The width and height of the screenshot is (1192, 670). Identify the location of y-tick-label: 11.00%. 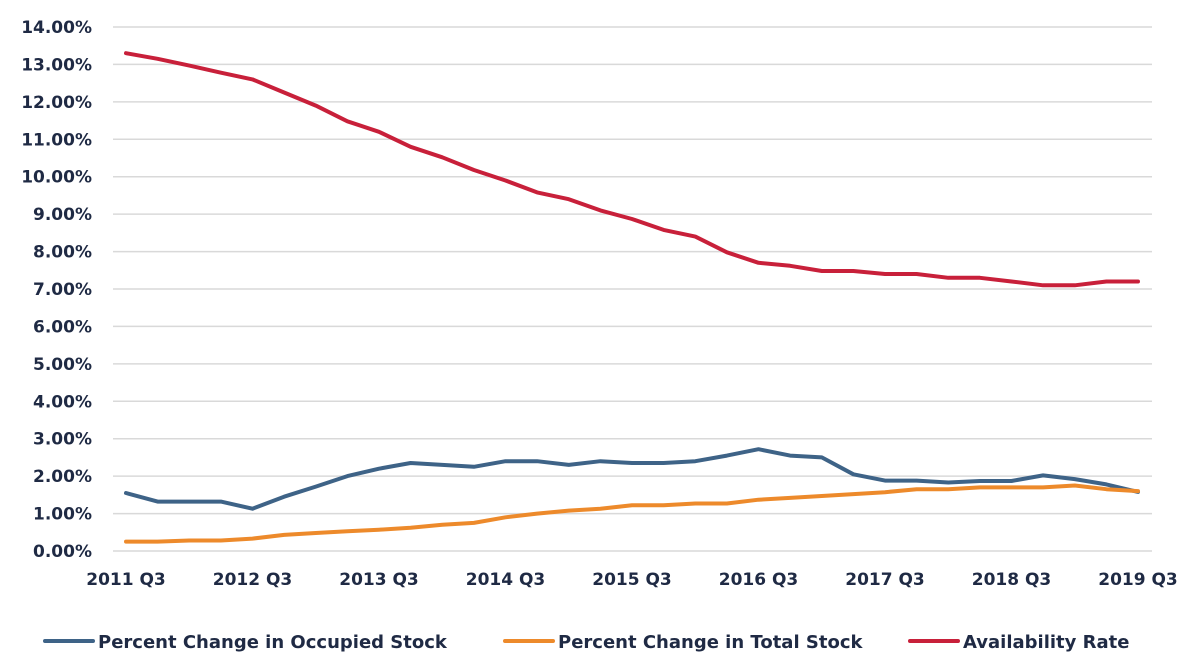
(56, 140).